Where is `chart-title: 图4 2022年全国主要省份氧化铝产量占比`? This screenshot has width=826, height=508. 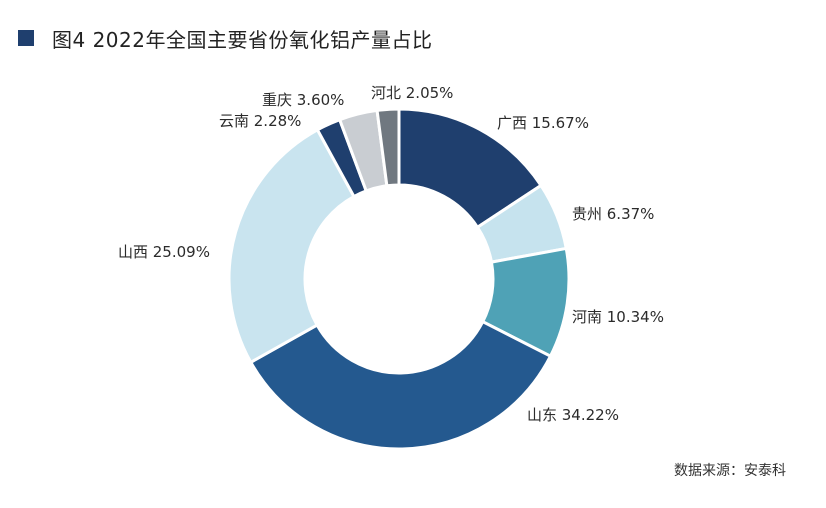
chart-title: 图4 2022年全国主要省份氧化铝产量占比 is located at coordinates (242, 39).